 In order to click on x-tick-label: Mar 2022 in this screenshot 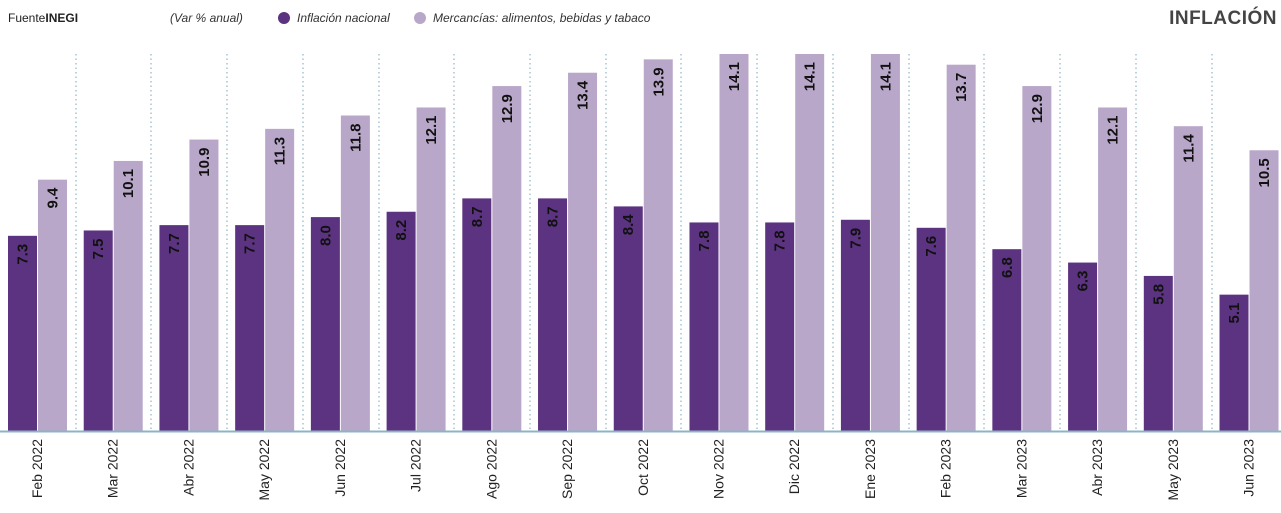, I will do `click(113, 468)`.